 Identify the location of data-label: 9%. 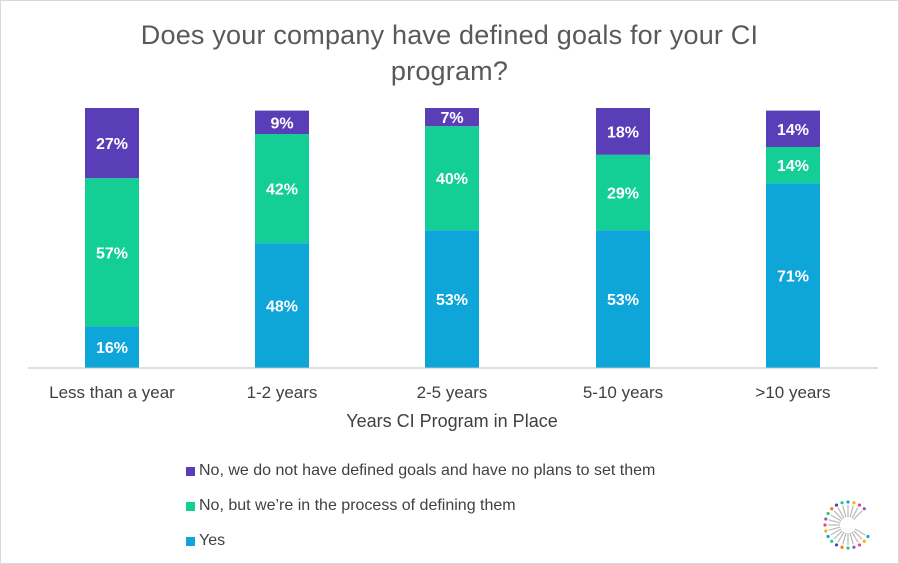
(281, 123).